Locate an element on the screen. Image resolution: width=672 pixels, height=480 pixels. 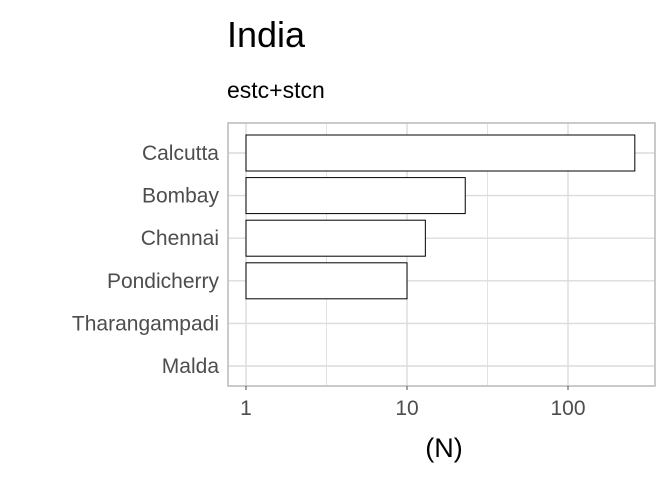
category-label: Tharangampadi is located at coordinates (145, 323).